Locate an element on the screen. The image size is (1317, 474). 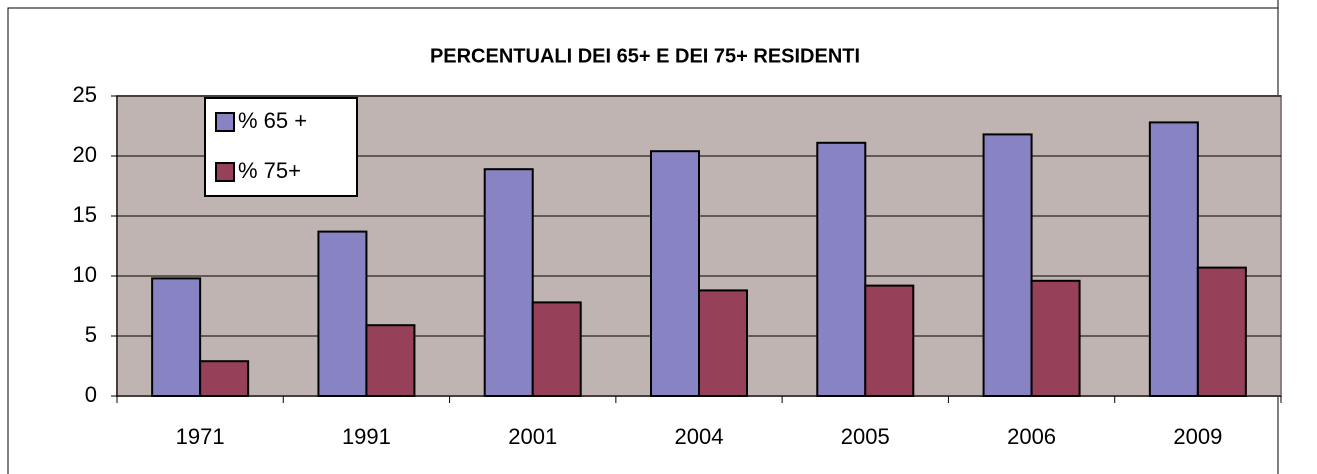
x-tick-label: 1971 is located at coordinates (200, 436).